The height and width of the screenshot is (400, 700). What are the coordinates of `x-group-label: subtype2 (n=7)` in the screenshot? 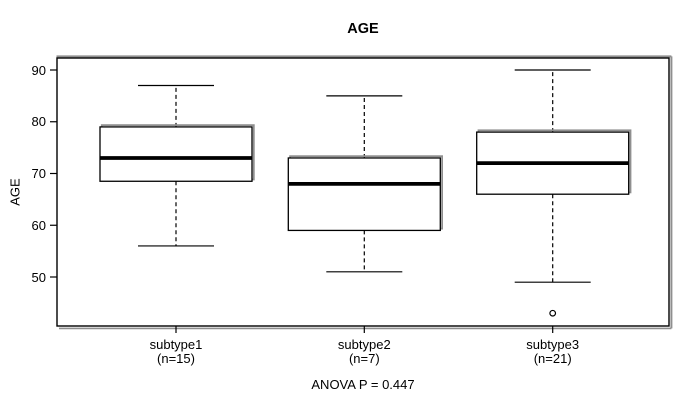 It's located at (364, 351).